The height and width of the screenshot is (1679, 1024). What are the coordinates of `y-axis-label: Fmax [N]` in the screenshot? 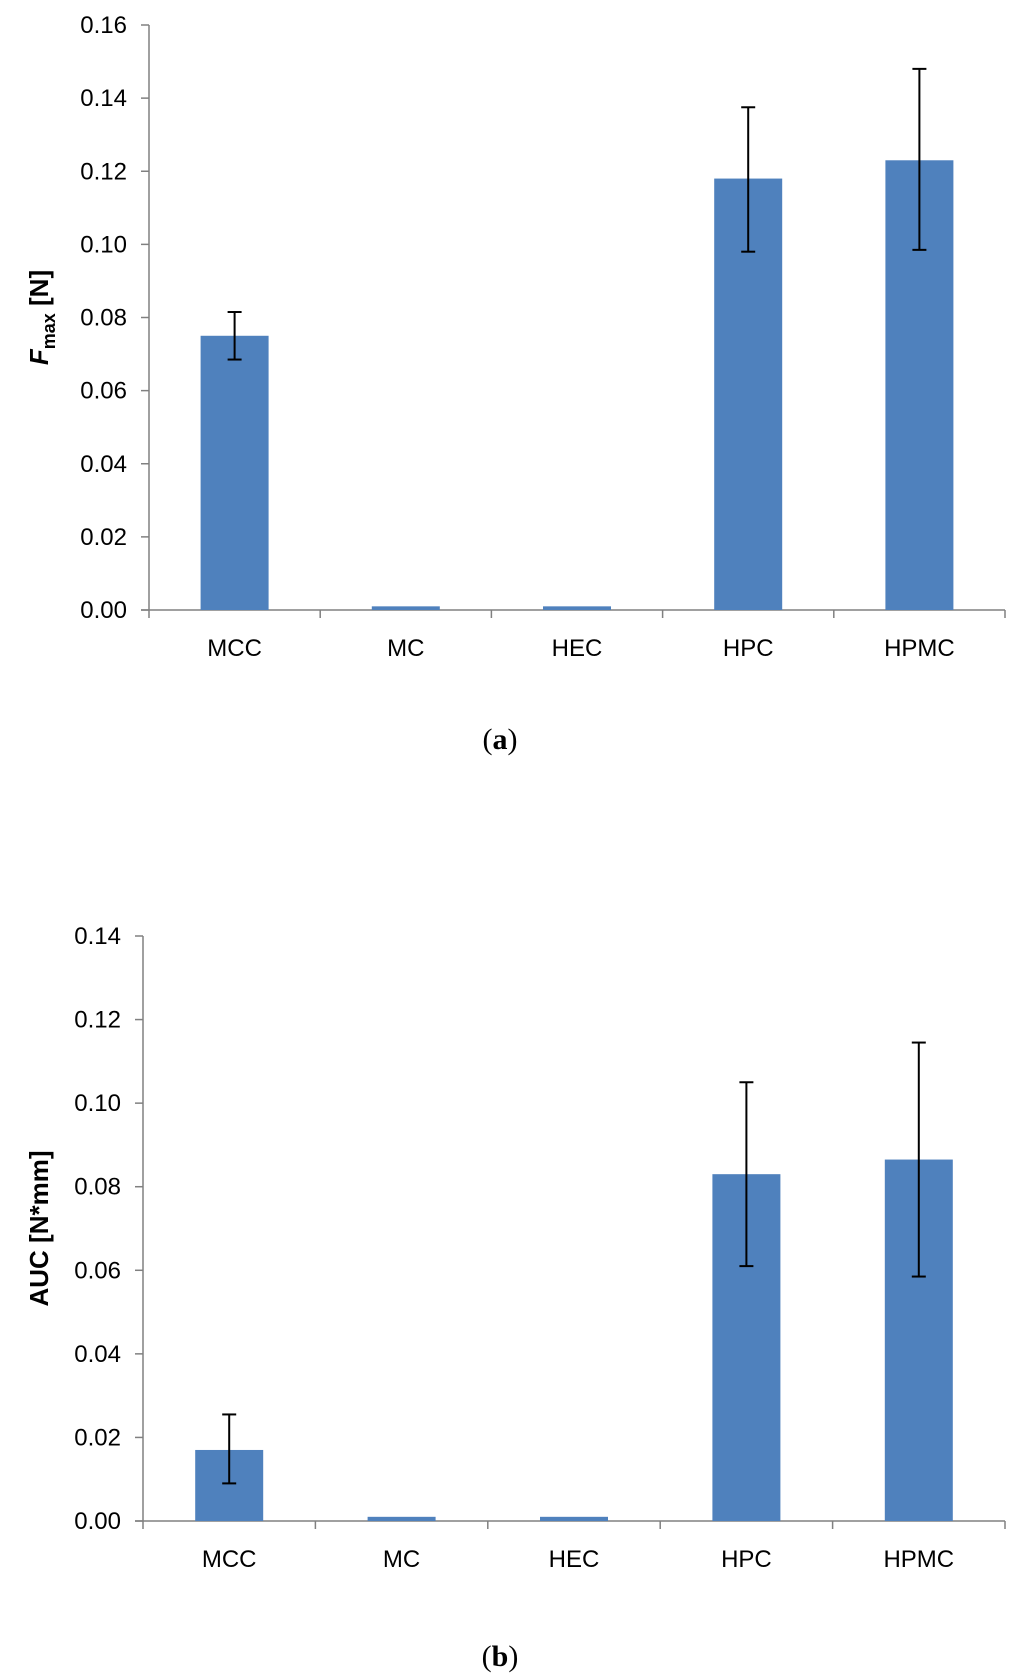 It's located at (41, 317).